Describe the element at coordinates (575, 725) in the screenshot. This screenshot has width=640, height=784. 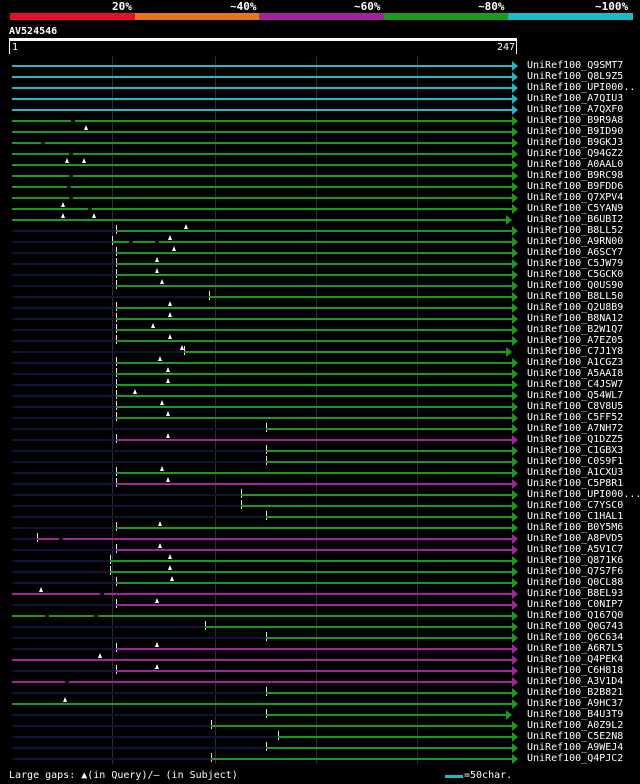
I see `hit-name-link: UniRef100_A0Z9L2` at that location.